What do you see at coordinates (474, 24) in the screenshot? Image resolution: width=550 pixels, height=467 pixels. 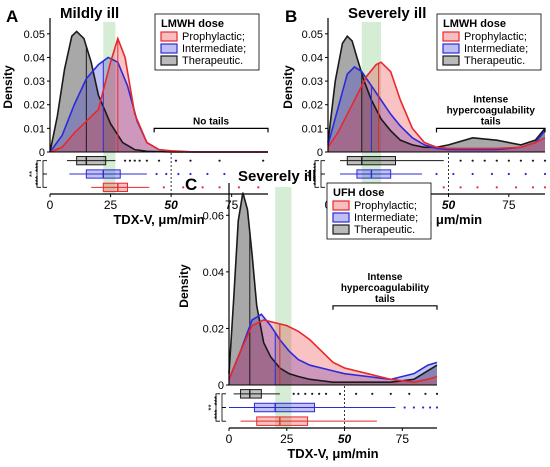 I see `legend-title: LMWH dose` at bounding box center [474, 24].